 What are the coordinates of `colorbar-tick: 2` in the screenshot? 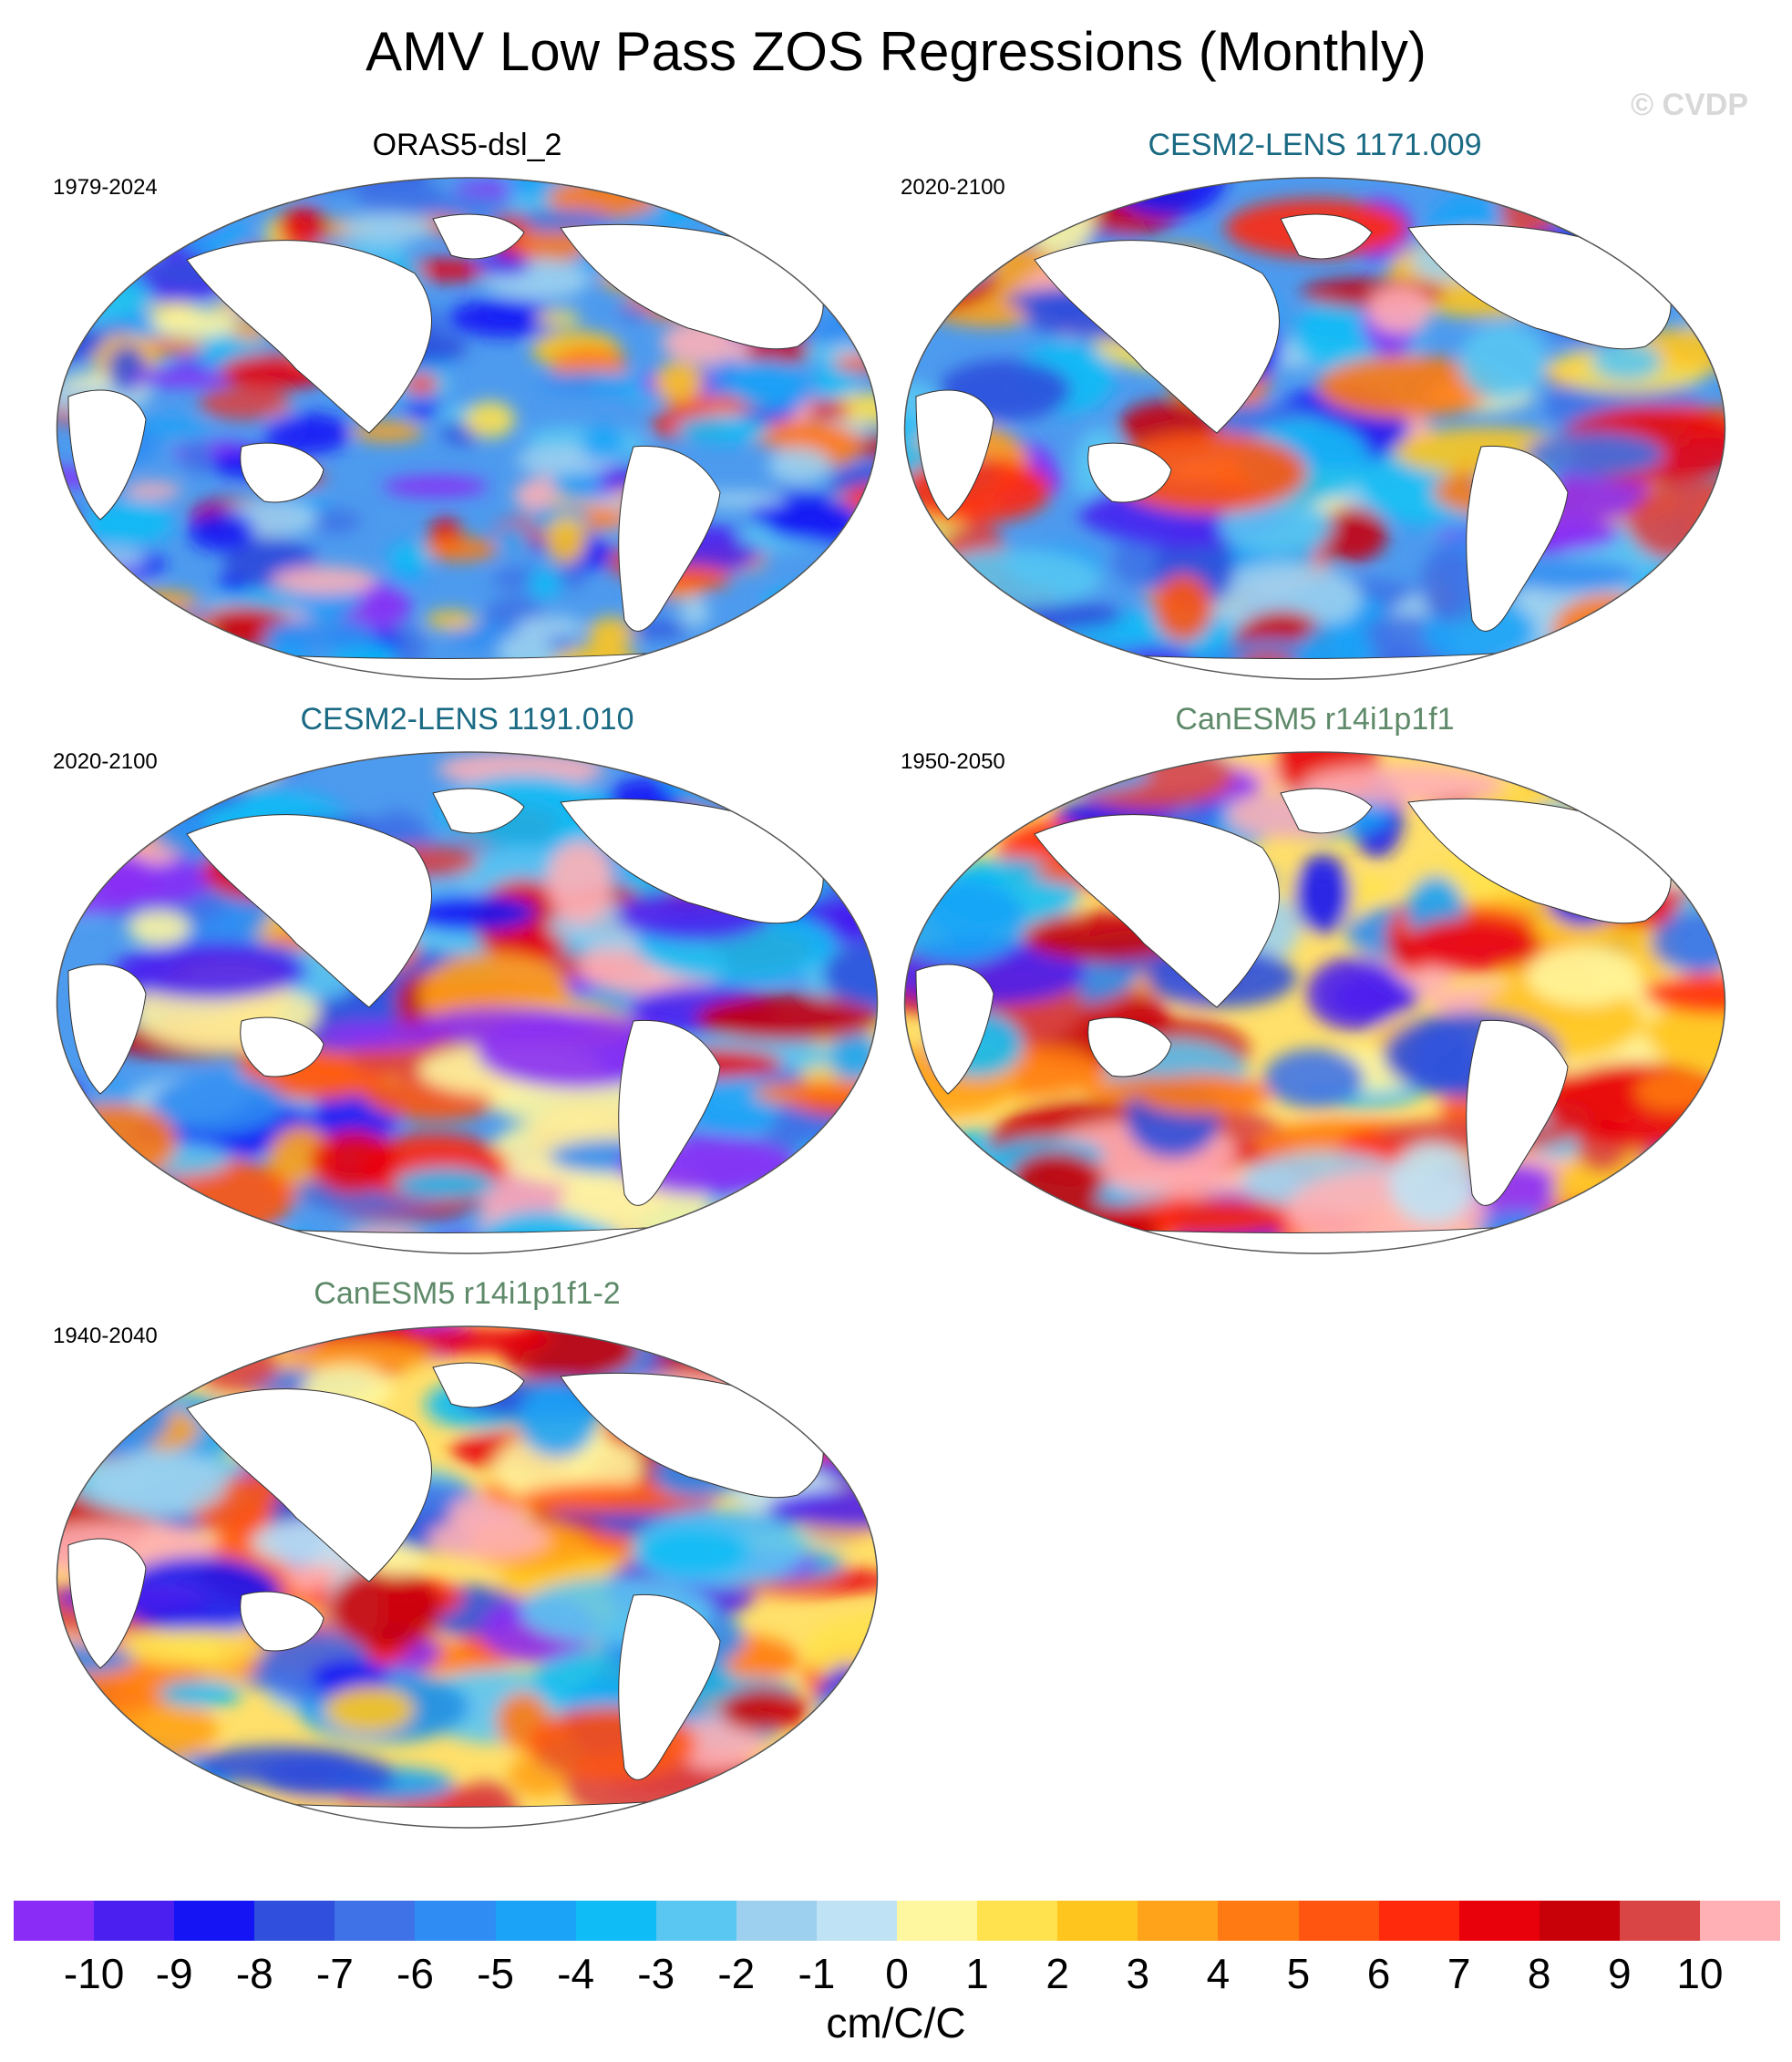 It's located at (1057, 1973).